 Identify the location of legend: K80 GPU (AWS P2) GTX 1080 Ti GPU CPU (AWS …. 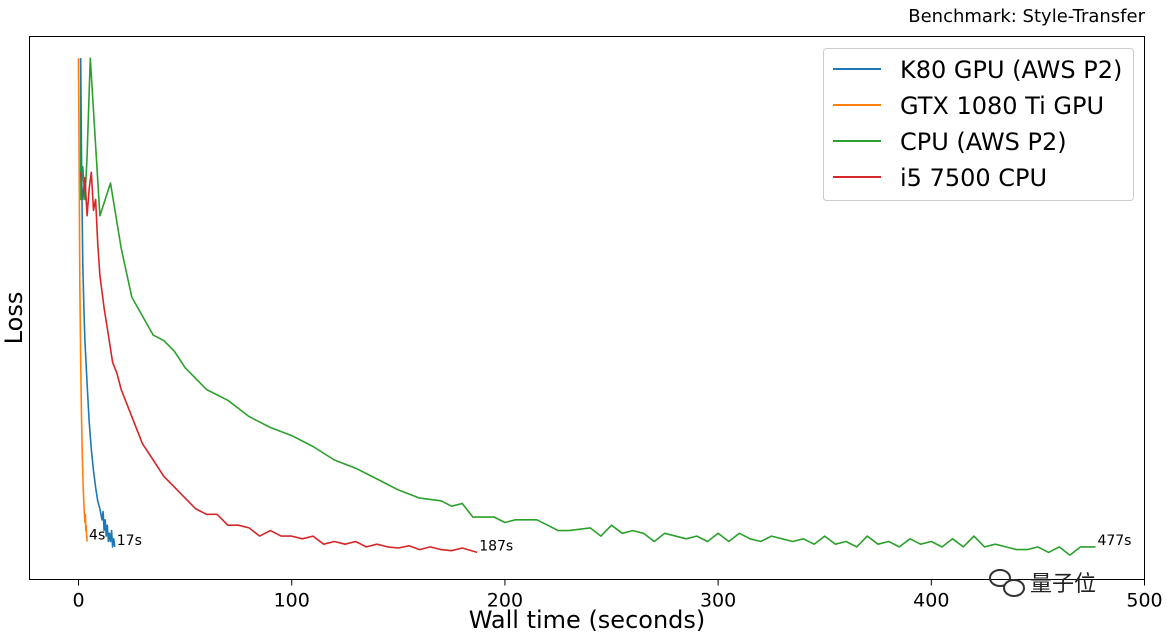
(978, 124).